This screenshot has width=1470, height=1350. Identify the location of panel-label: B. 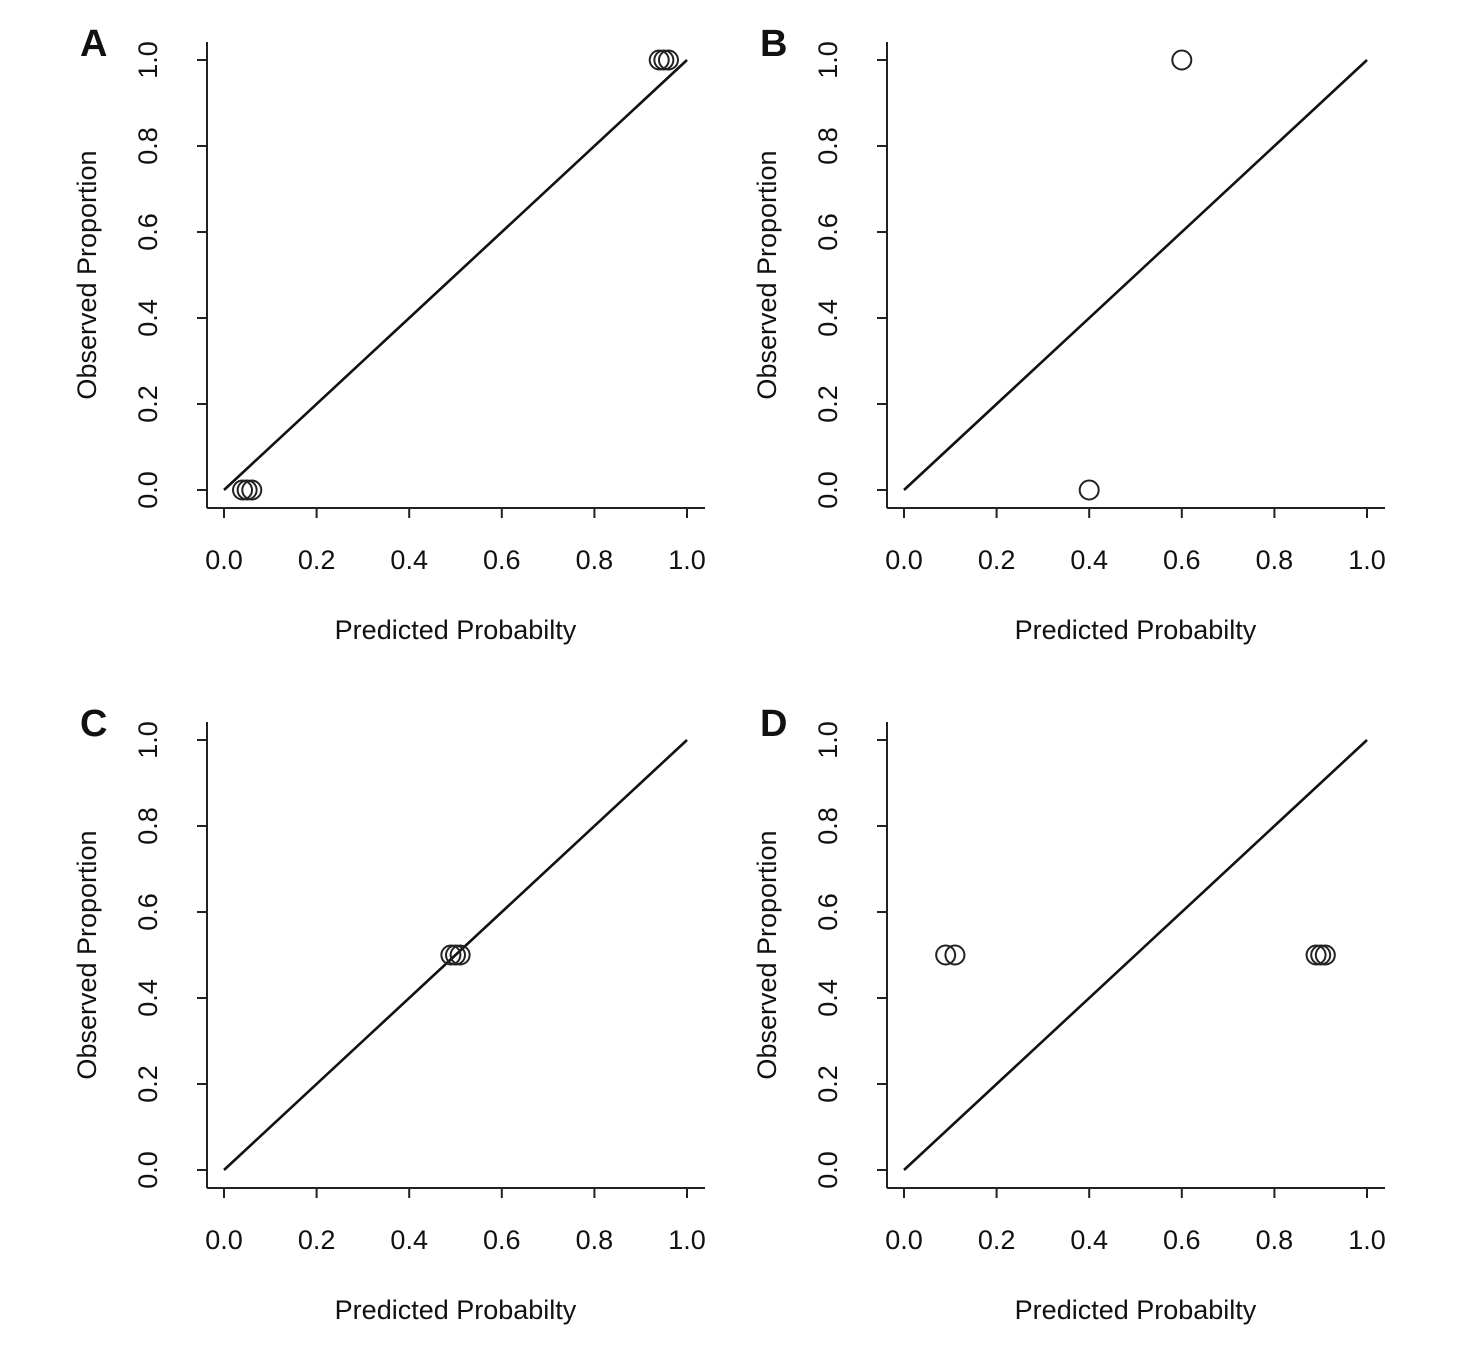
(773, 44).